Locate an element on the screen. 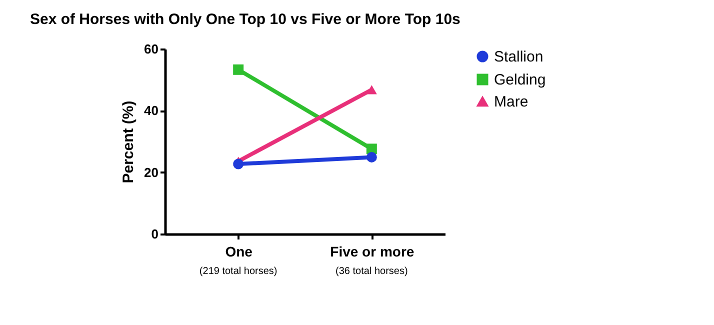 The height and width of the screenshot is (325, 714). chart-title: Sex of Horses with Only One Top 10 vs Five or More Top 10s is located at coordinates (245, 19).